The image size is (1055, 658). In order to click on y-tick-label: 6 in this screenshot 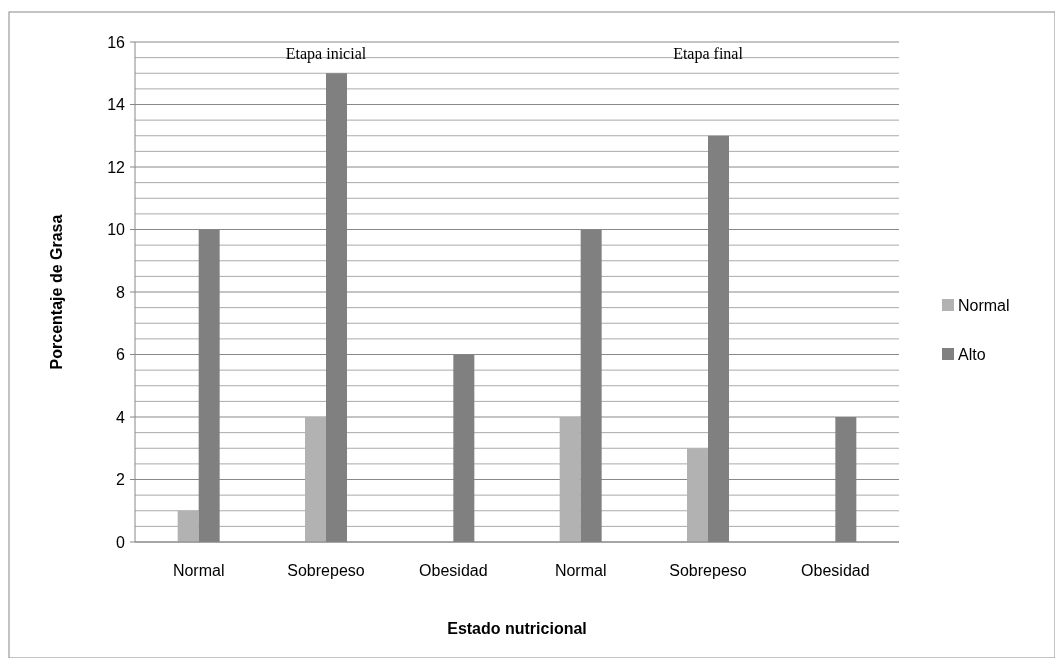, I will do `click(121, 355)`.